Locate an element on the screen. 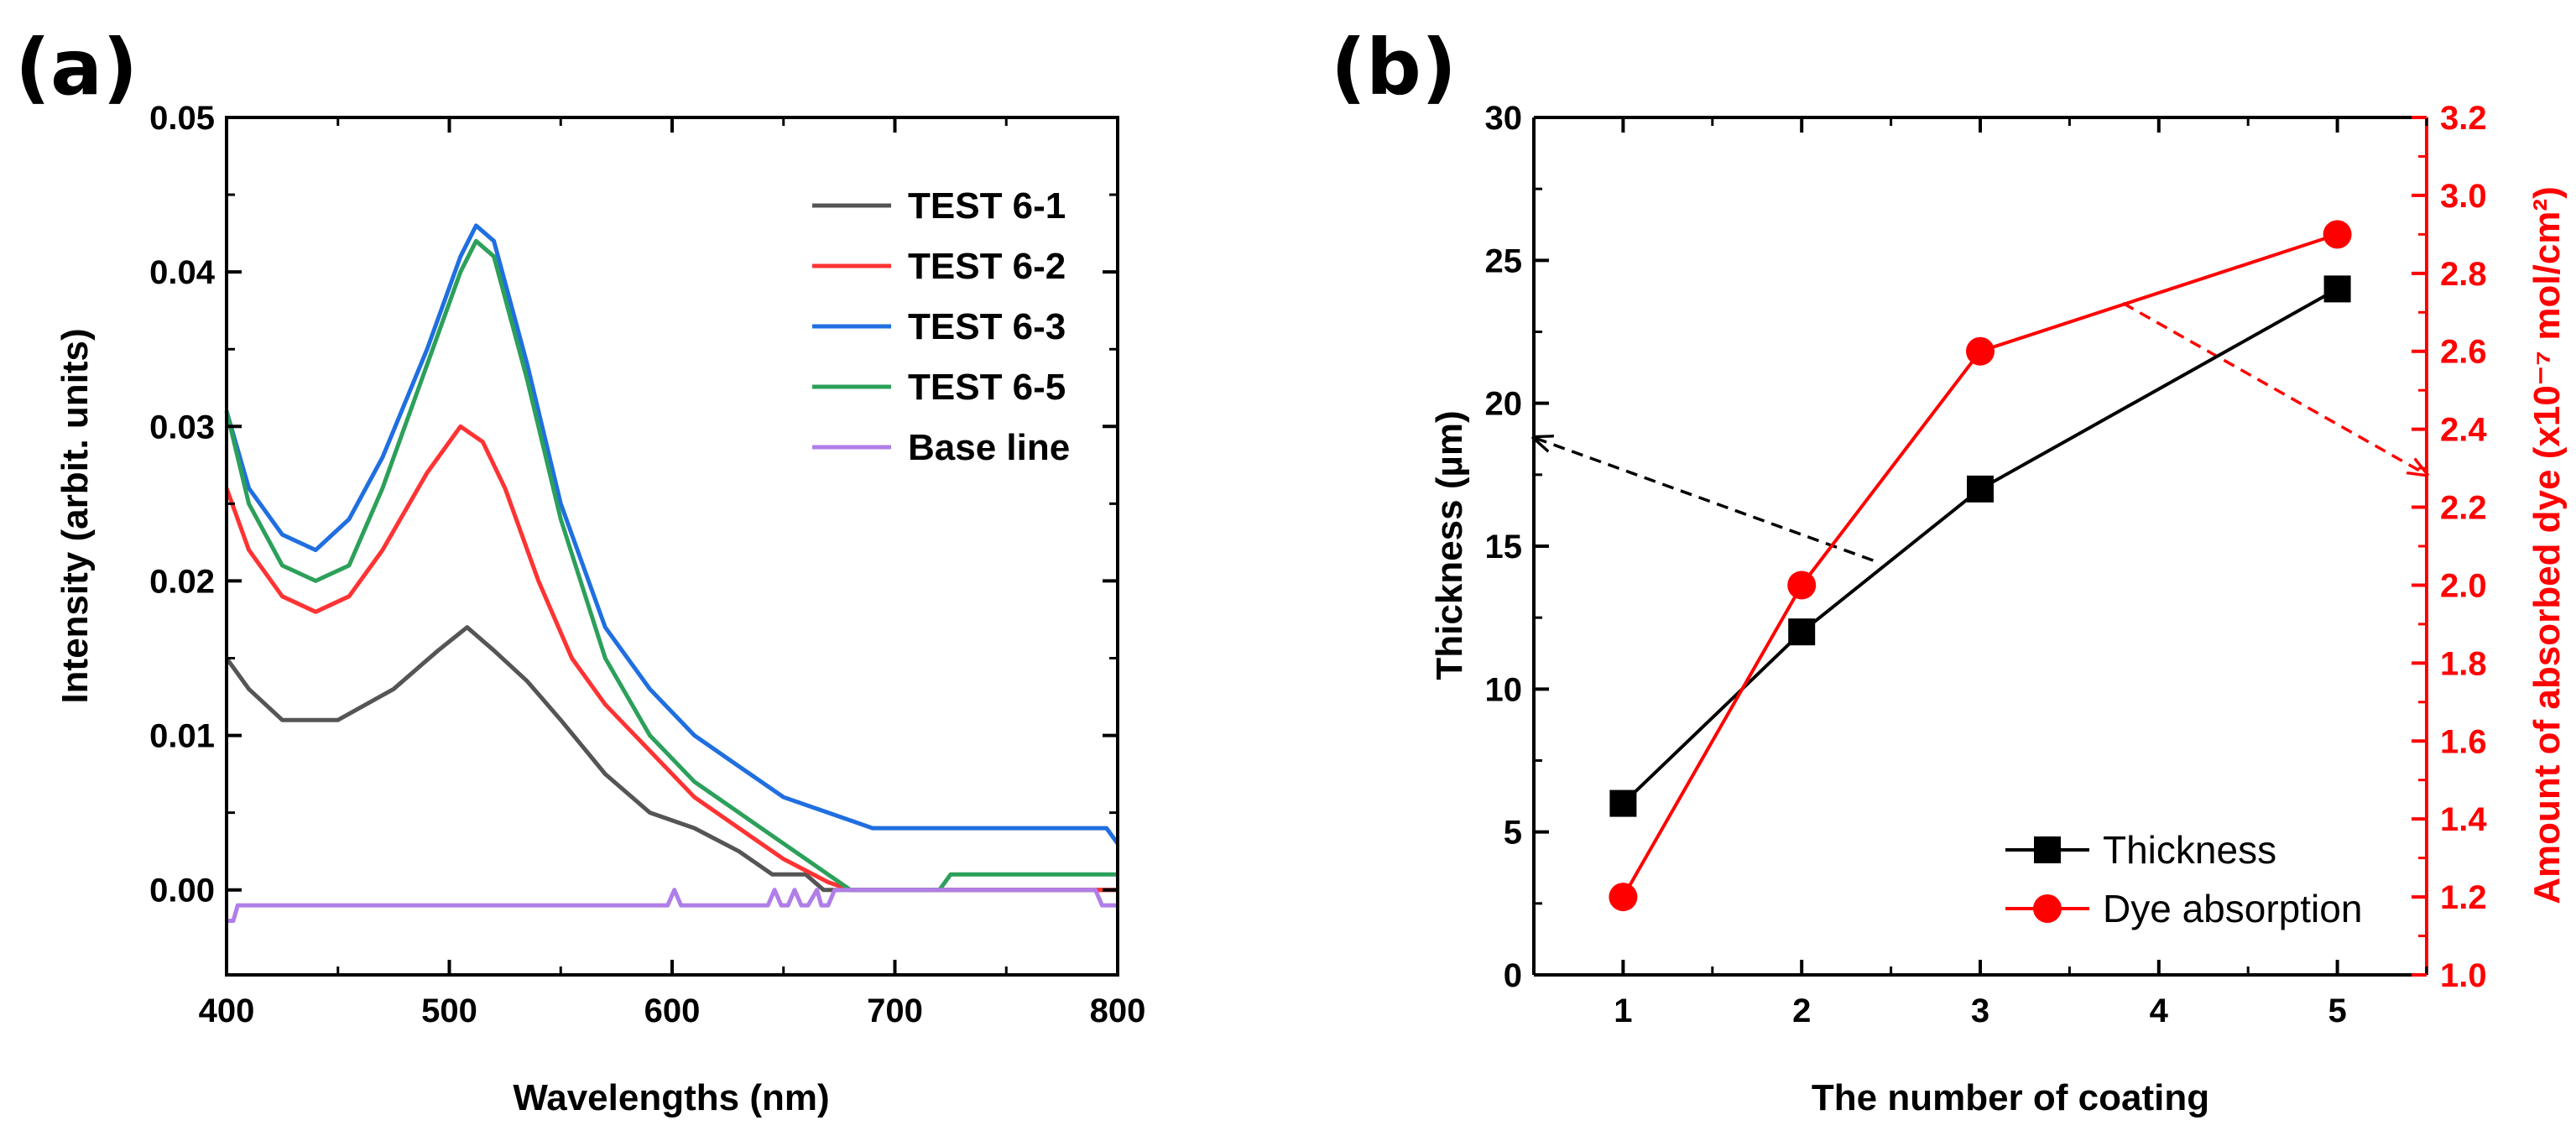  panel-b-annotations is located at coordinates (1980, 431).